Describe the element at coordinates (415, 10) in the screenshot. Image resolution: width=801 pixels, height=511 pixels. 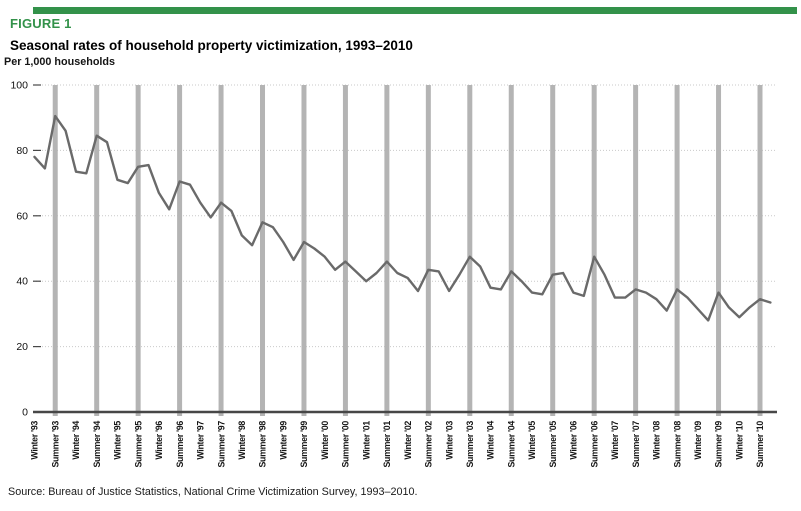
I see `accent-bar` at that location.